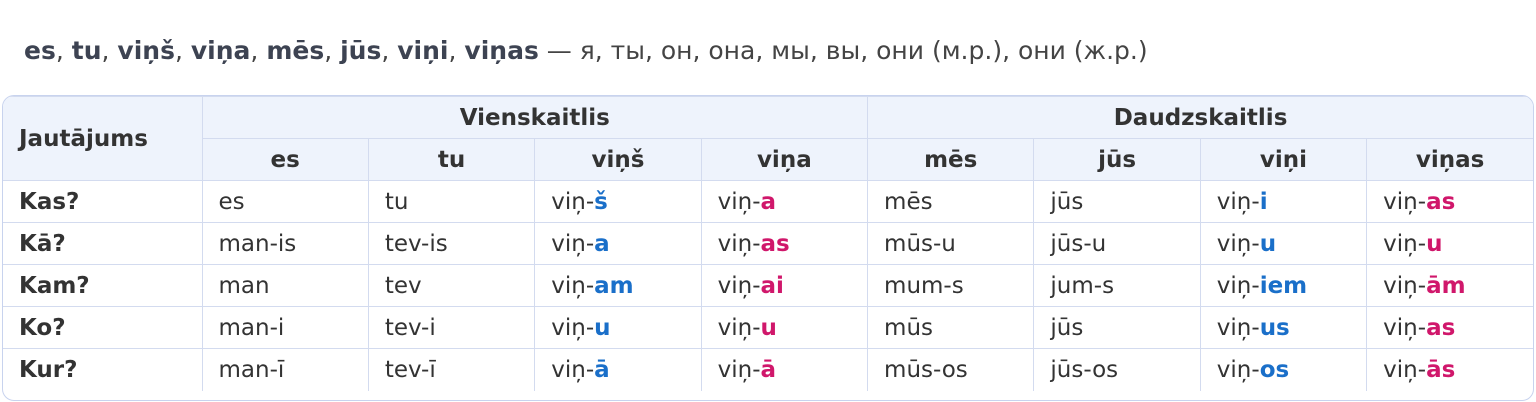  Describe the element at coordinates (451, 327) in the screenshot. I see `form: tev-i` at that location.